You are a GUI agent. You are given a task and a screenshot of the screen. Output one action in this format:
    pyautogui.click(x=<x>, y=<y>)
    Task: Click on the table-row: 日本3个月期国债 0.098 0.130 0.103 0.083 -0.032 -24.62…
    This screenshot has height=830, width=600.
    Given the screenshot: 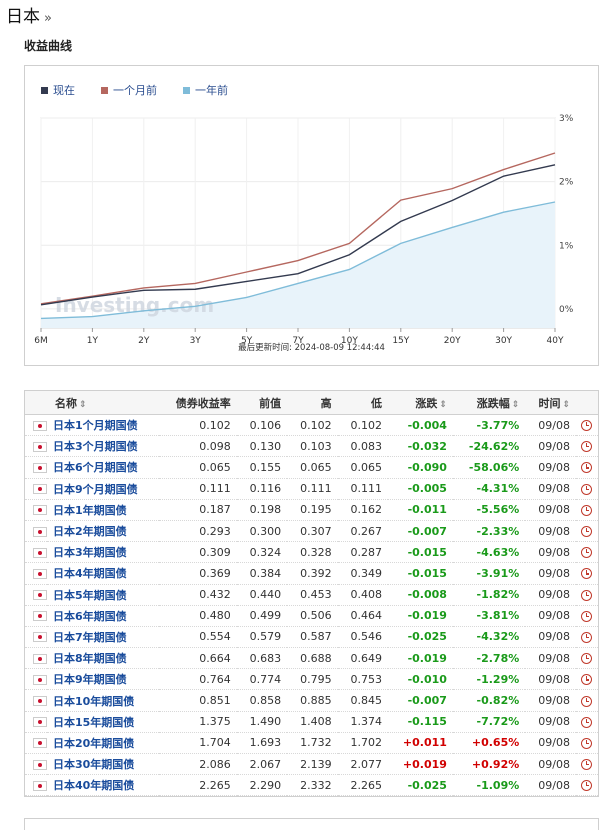 What is the action you would take?
    pyautogui.click(x=311, y=446)
    